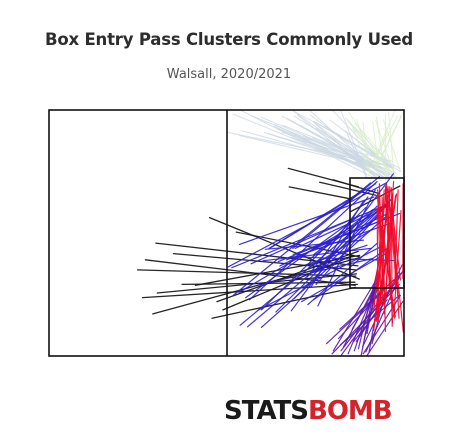  I want to click on logo-text-bomb: BOMB, so click(350, 411).